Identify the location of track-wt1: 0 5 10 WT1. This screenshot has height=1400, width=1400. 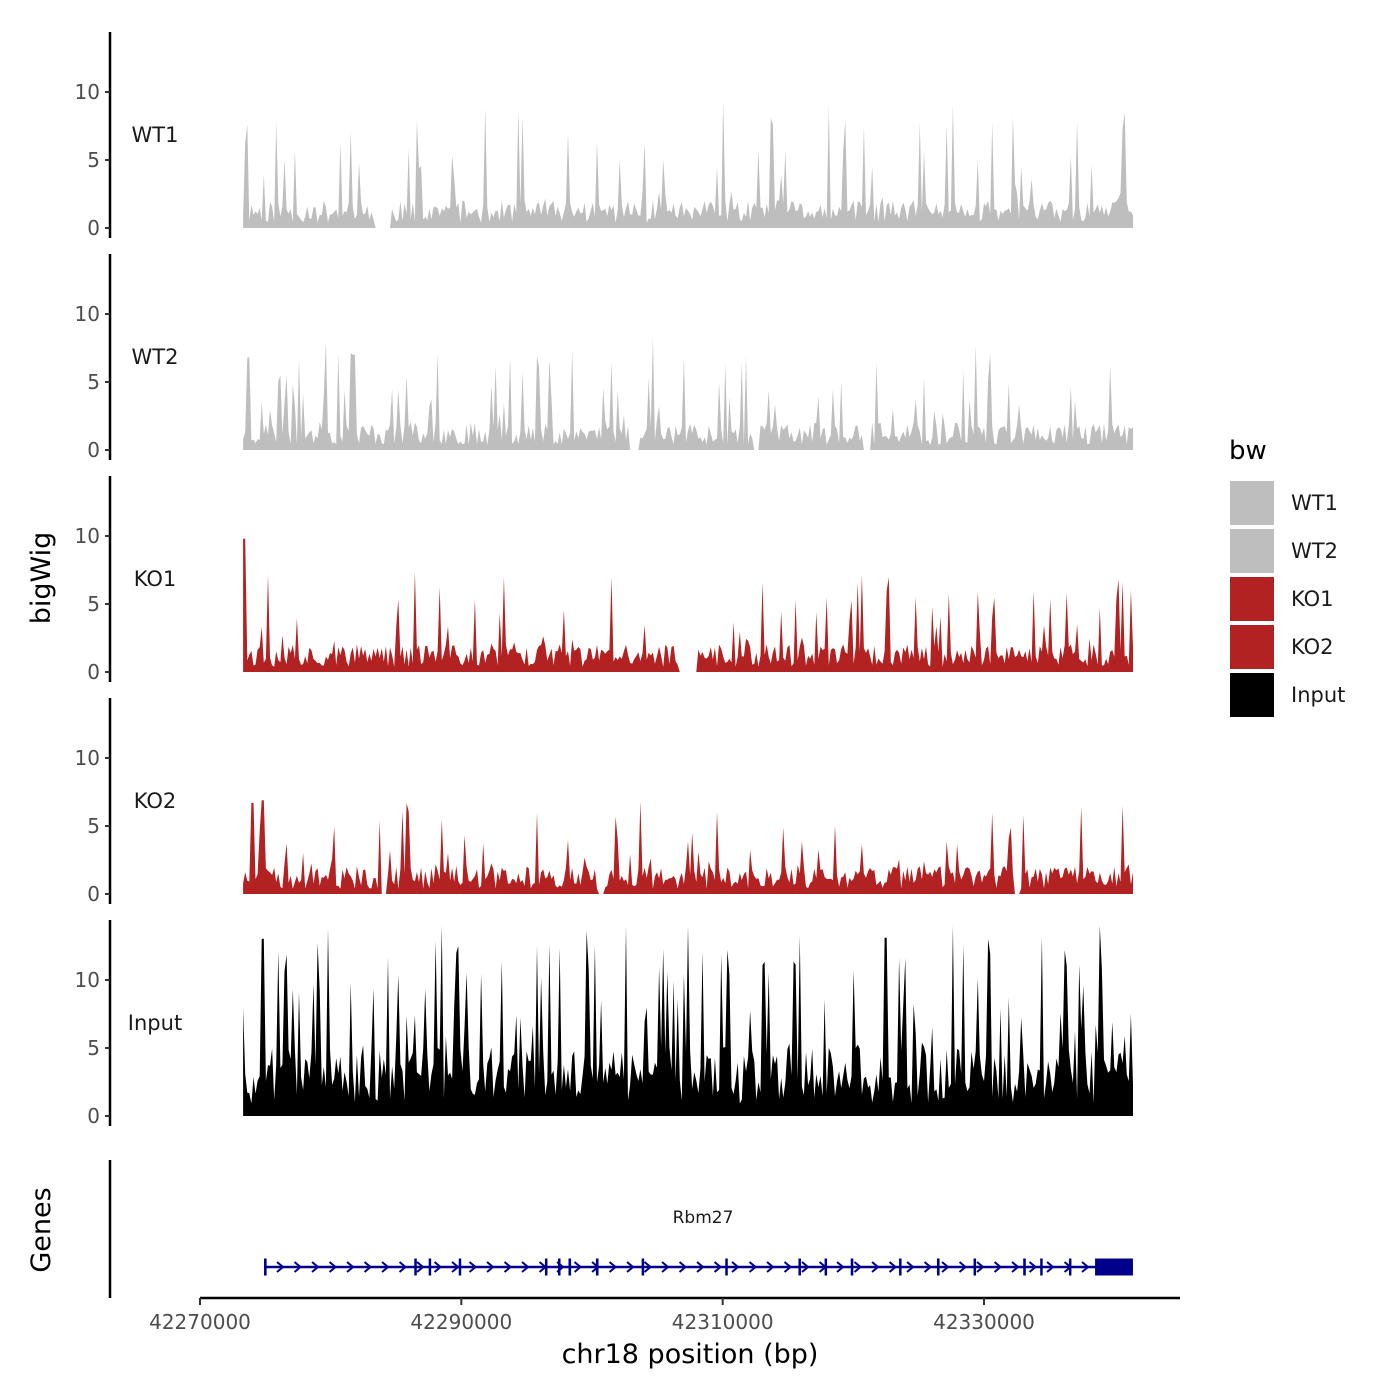
(604, 136).